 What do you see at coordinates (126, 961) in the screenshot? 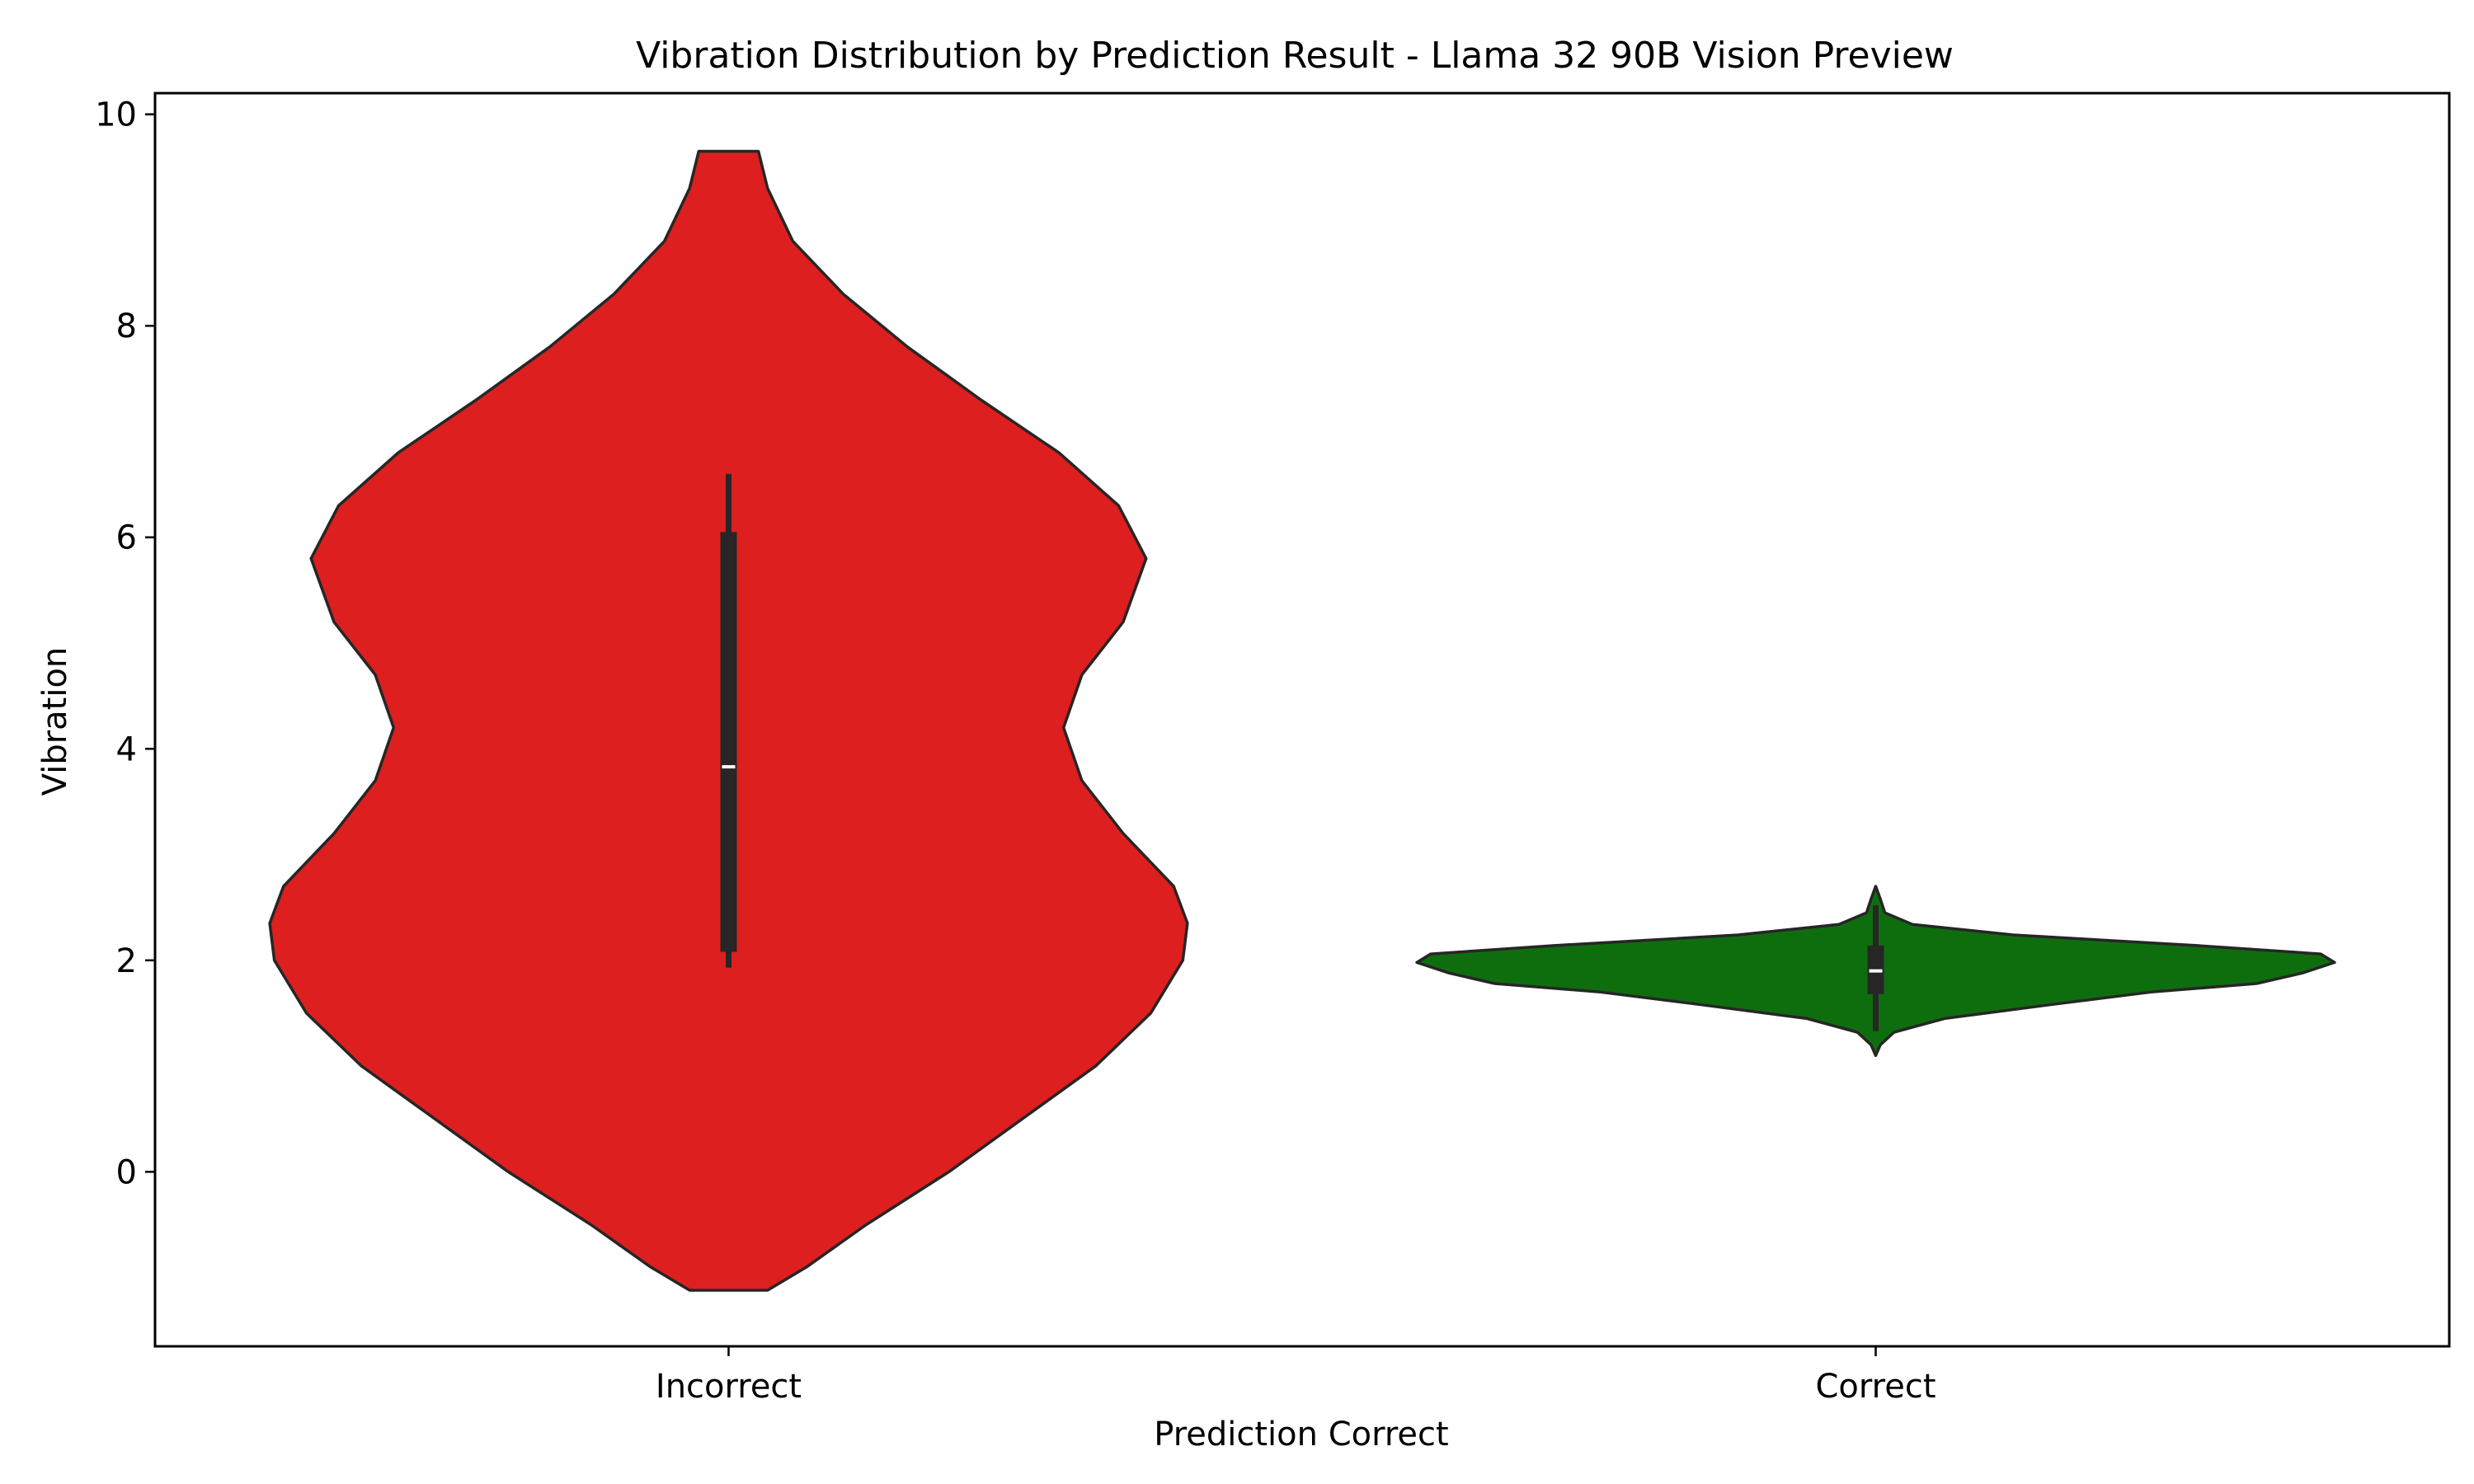
I see `y-tick-label: 2` at bounding box center [126, 961].